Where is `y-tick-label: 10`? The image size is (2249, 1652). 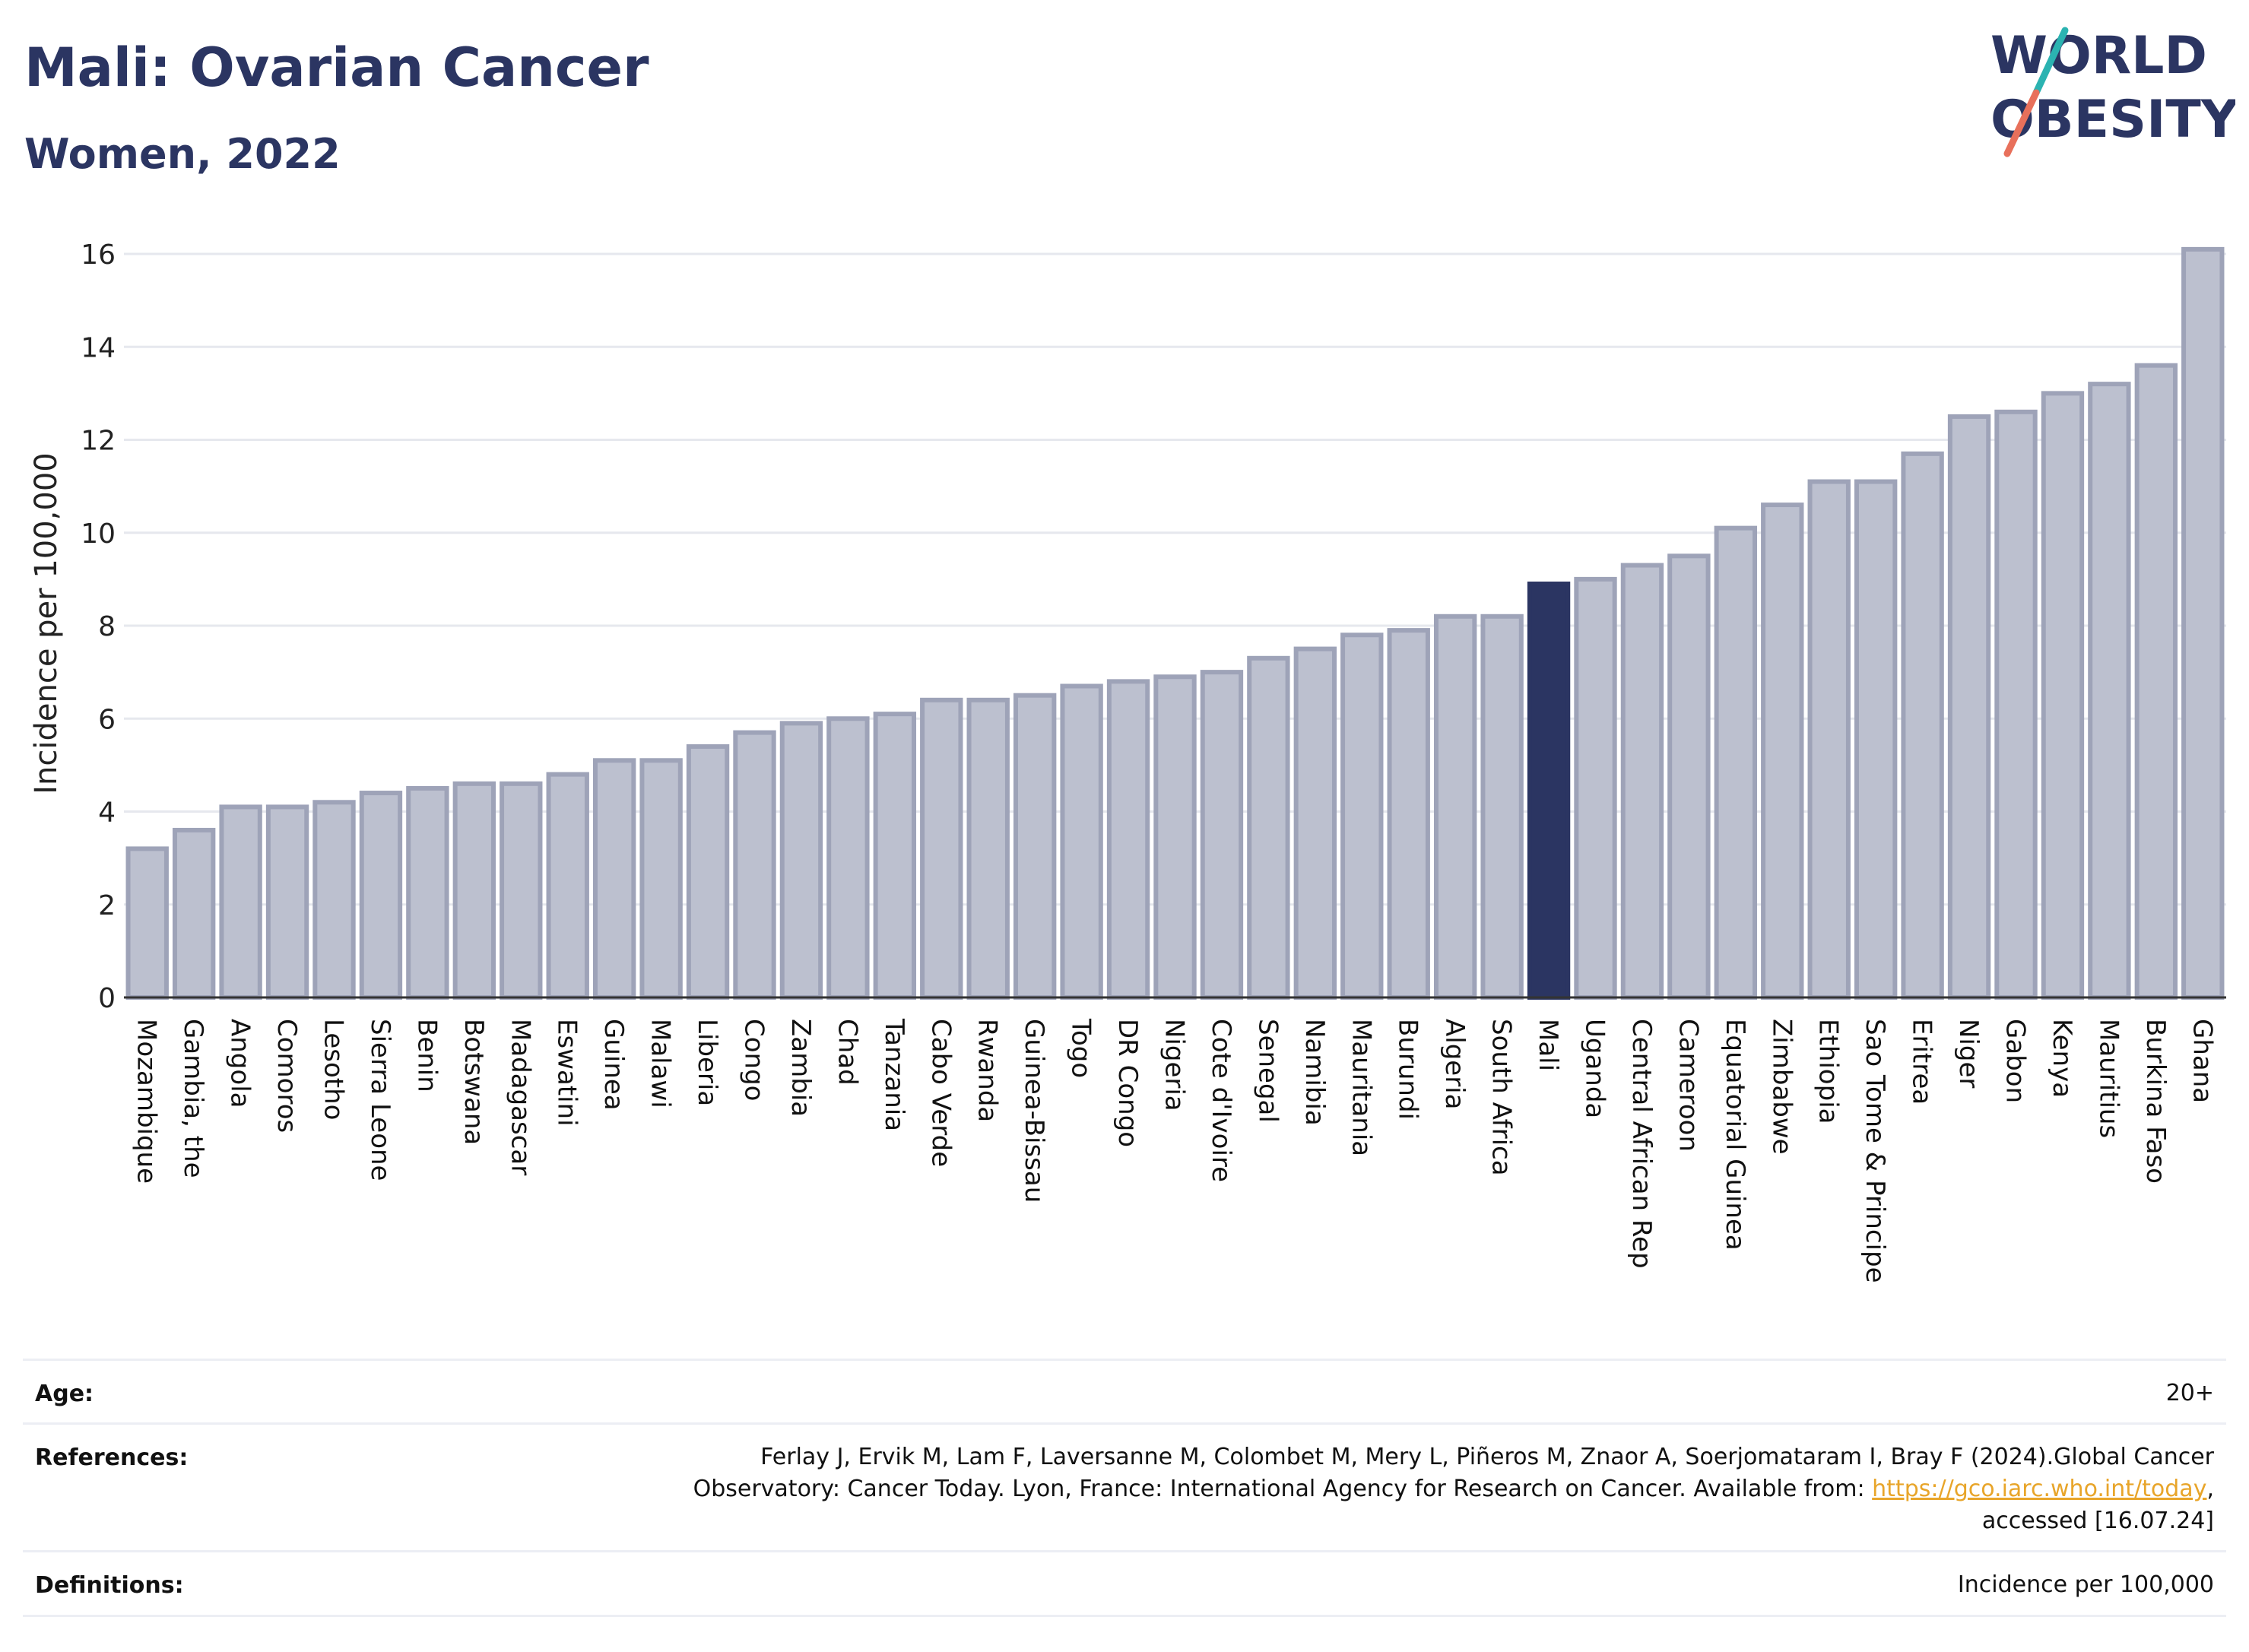 y-tick-label: 10 is located at coordinates (99, 534).